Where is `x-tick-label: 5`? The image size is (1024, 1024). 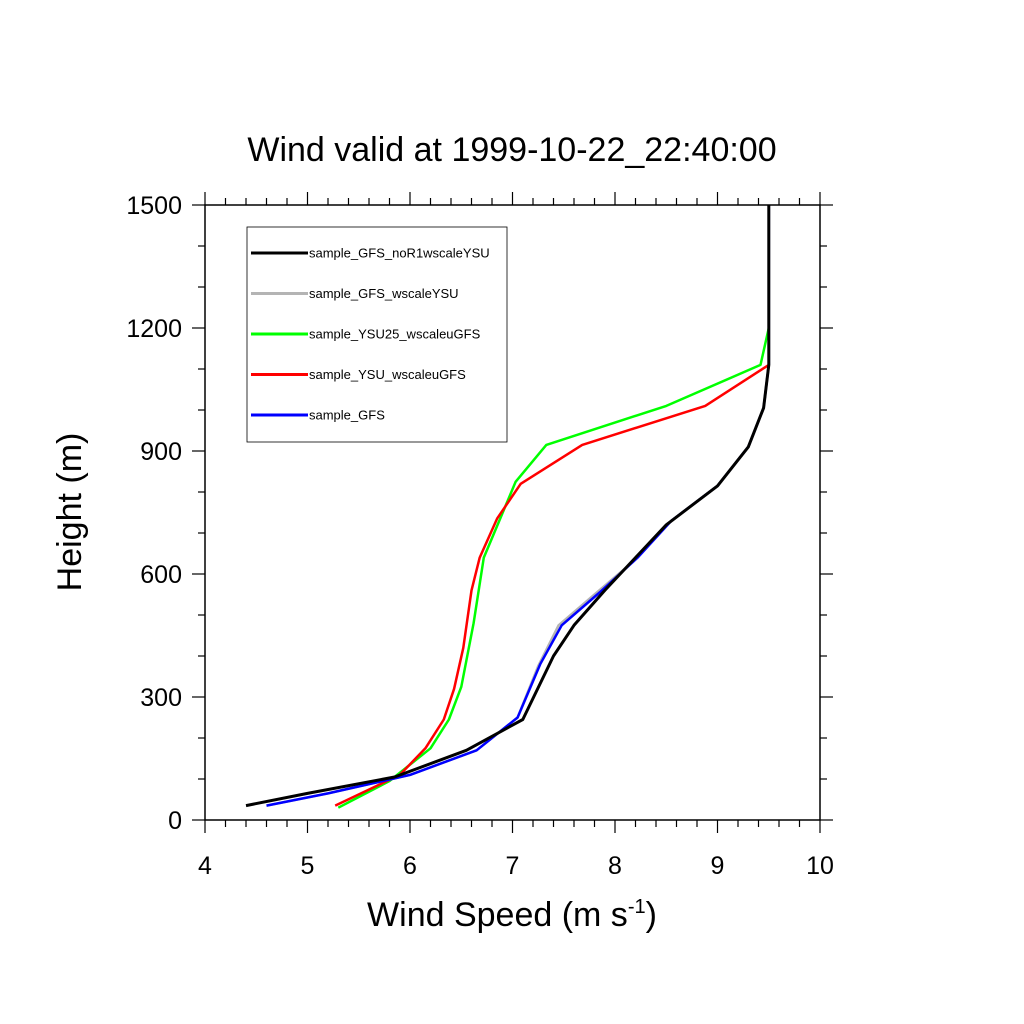
x-tick-label: 5 is located at coordinates (308, 866).